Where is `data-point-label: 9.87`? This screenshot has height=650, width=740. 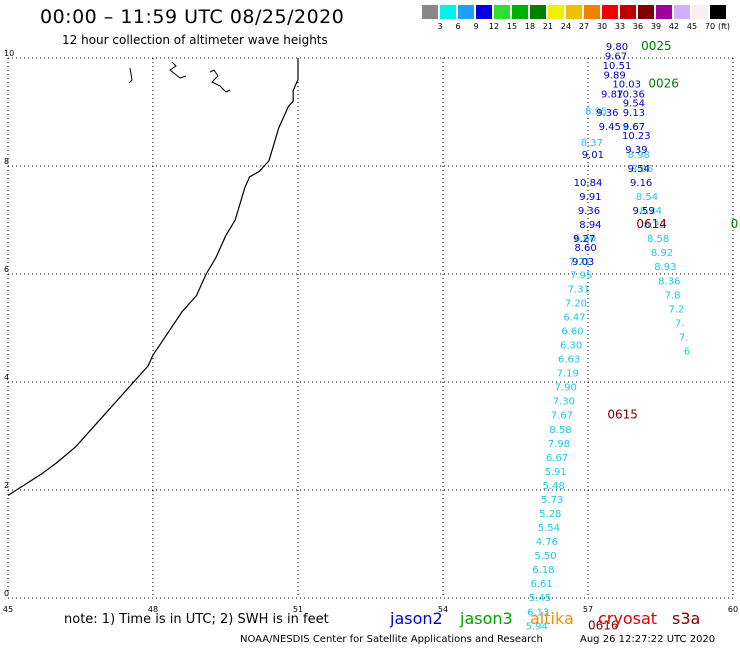
data-point-label: 9.87 is located at coordinates (612, 94).